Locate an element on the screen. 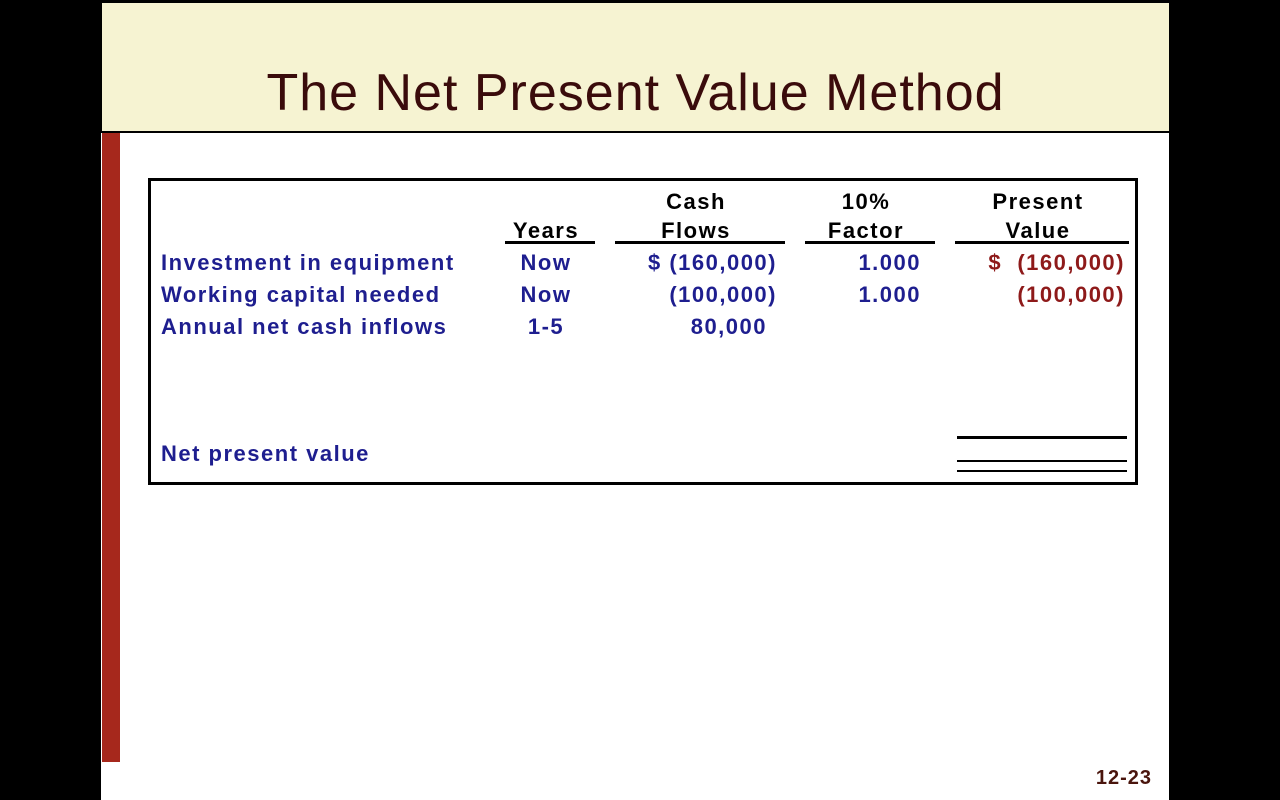 Image resolution: width=1280 pixels, height=800 pixels. header-present-value-line2: Value is located at coordinates (1038, 231).